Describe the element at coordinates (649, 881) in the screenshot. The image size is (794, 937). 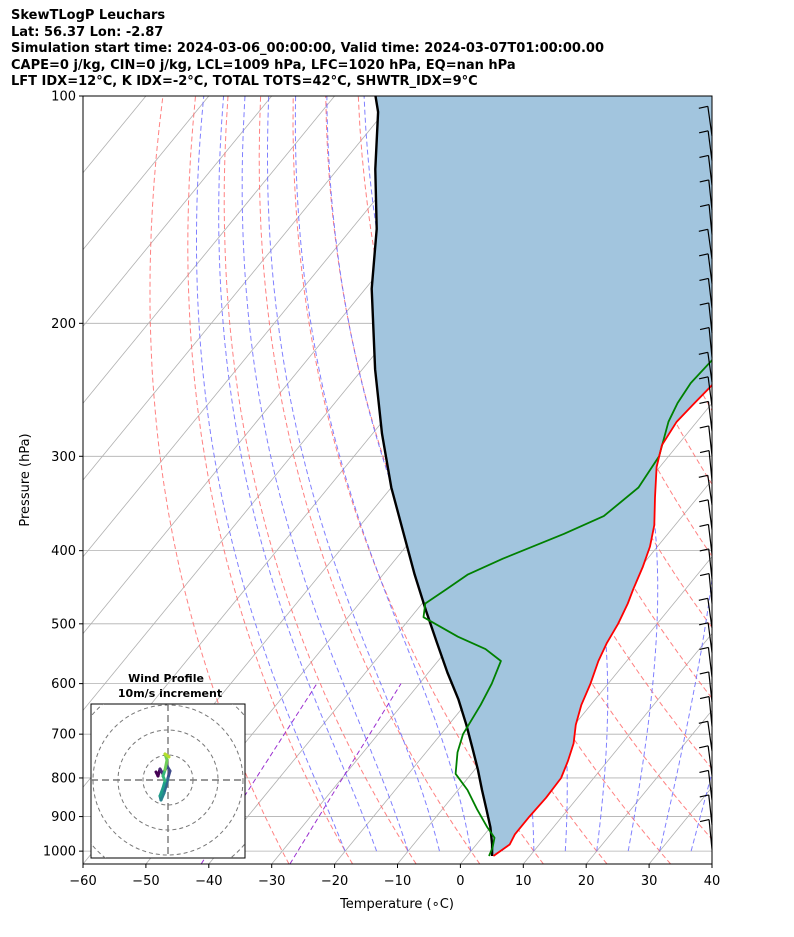
I see `x-tick-label: 30` at that location.